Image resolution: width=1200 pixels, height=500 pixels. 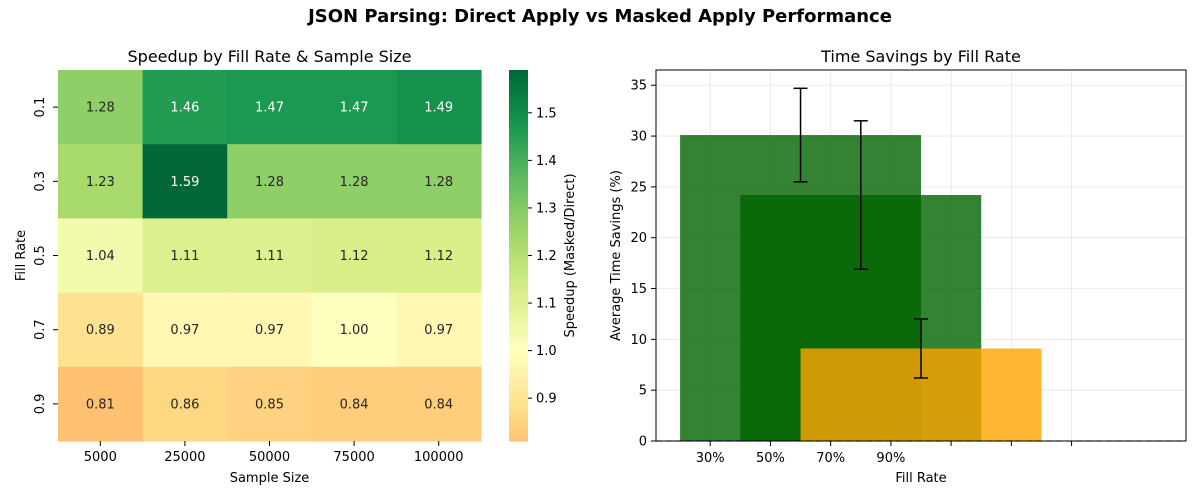 What do you see at coordinates (270, 478) in the screenshot?
I see `heatmap-x-label: Sample Size` at bounding box center [270, 478].